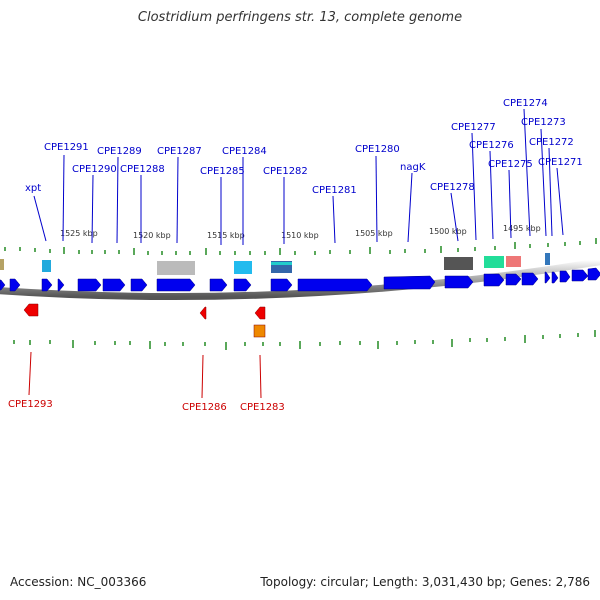 Image resolution: width=600 pixels, height=600 pixels. What do you see at coordinates (452, 187) in the screenshot?
I see `gene-label-cpe1278: CPE1278` at bounding box center [452, 187].